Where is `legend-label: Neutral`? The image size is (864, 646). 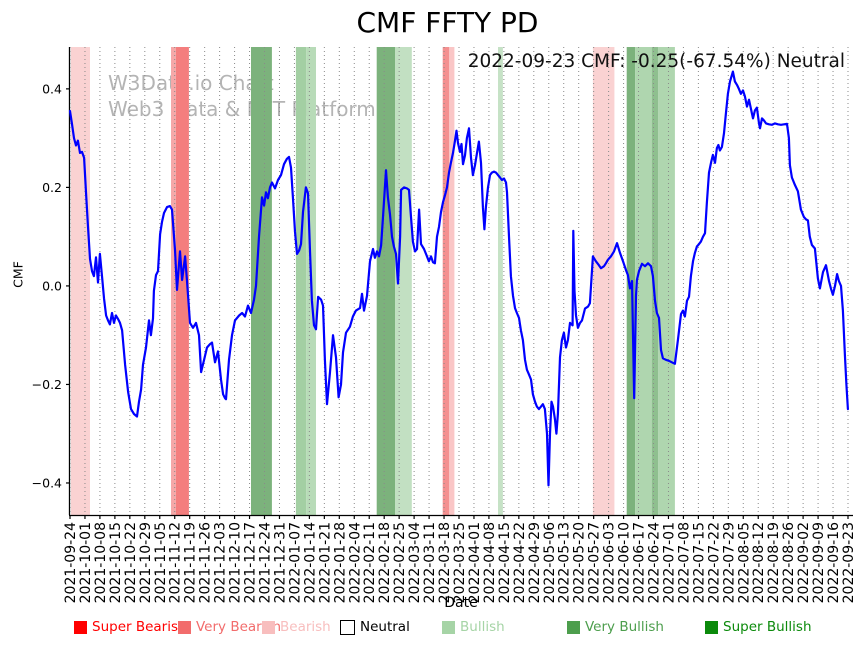 legend-label: Neutral is located at coordinates (385, 627).